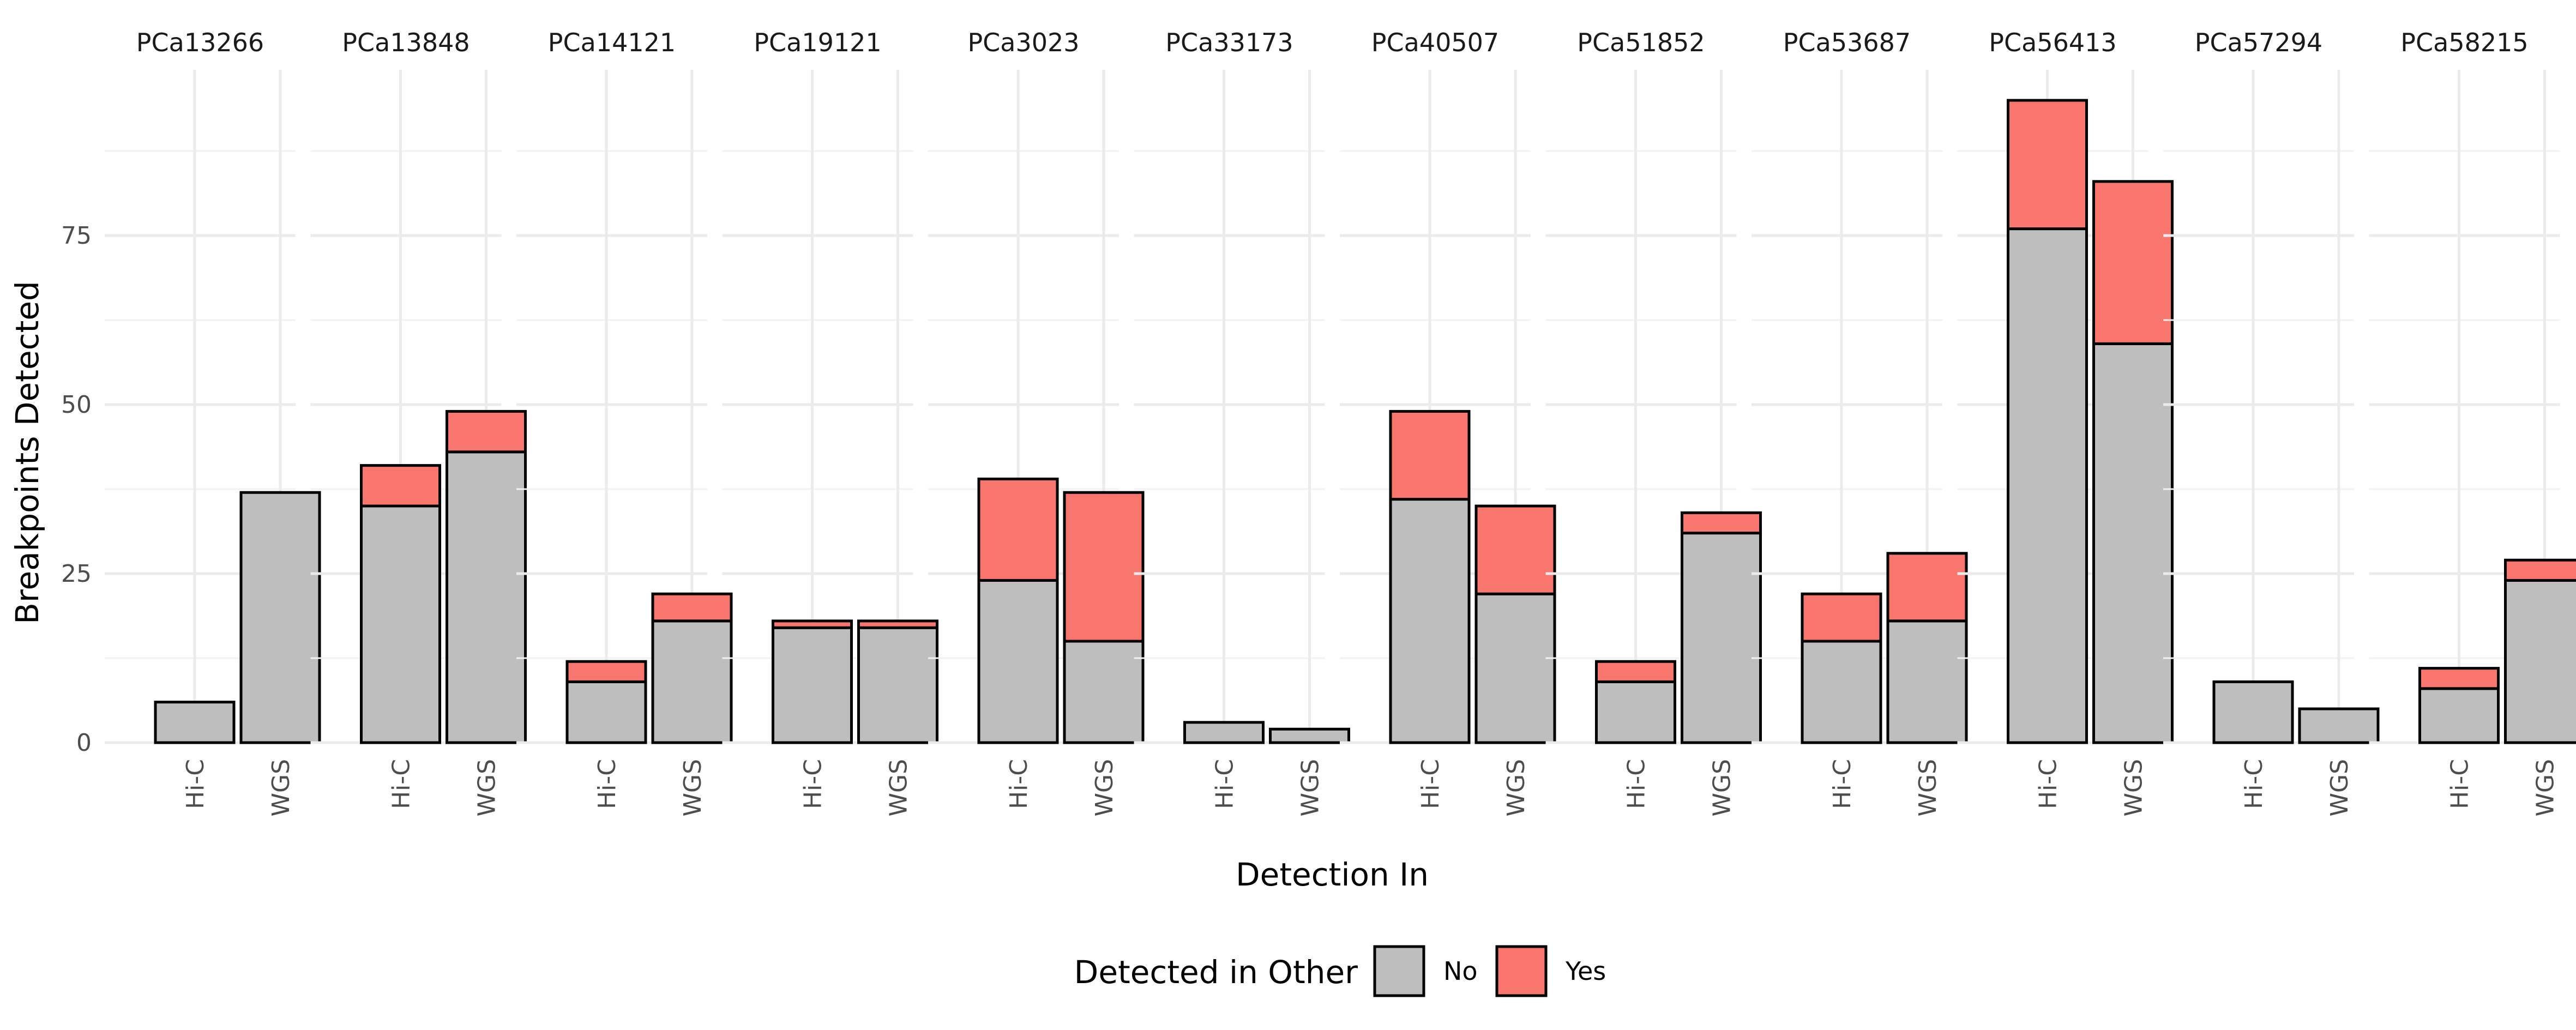 The image size is (2576, 1030). I want to click on facet-panel: PCa13848 Hi-C WGS, so click(418, 422).